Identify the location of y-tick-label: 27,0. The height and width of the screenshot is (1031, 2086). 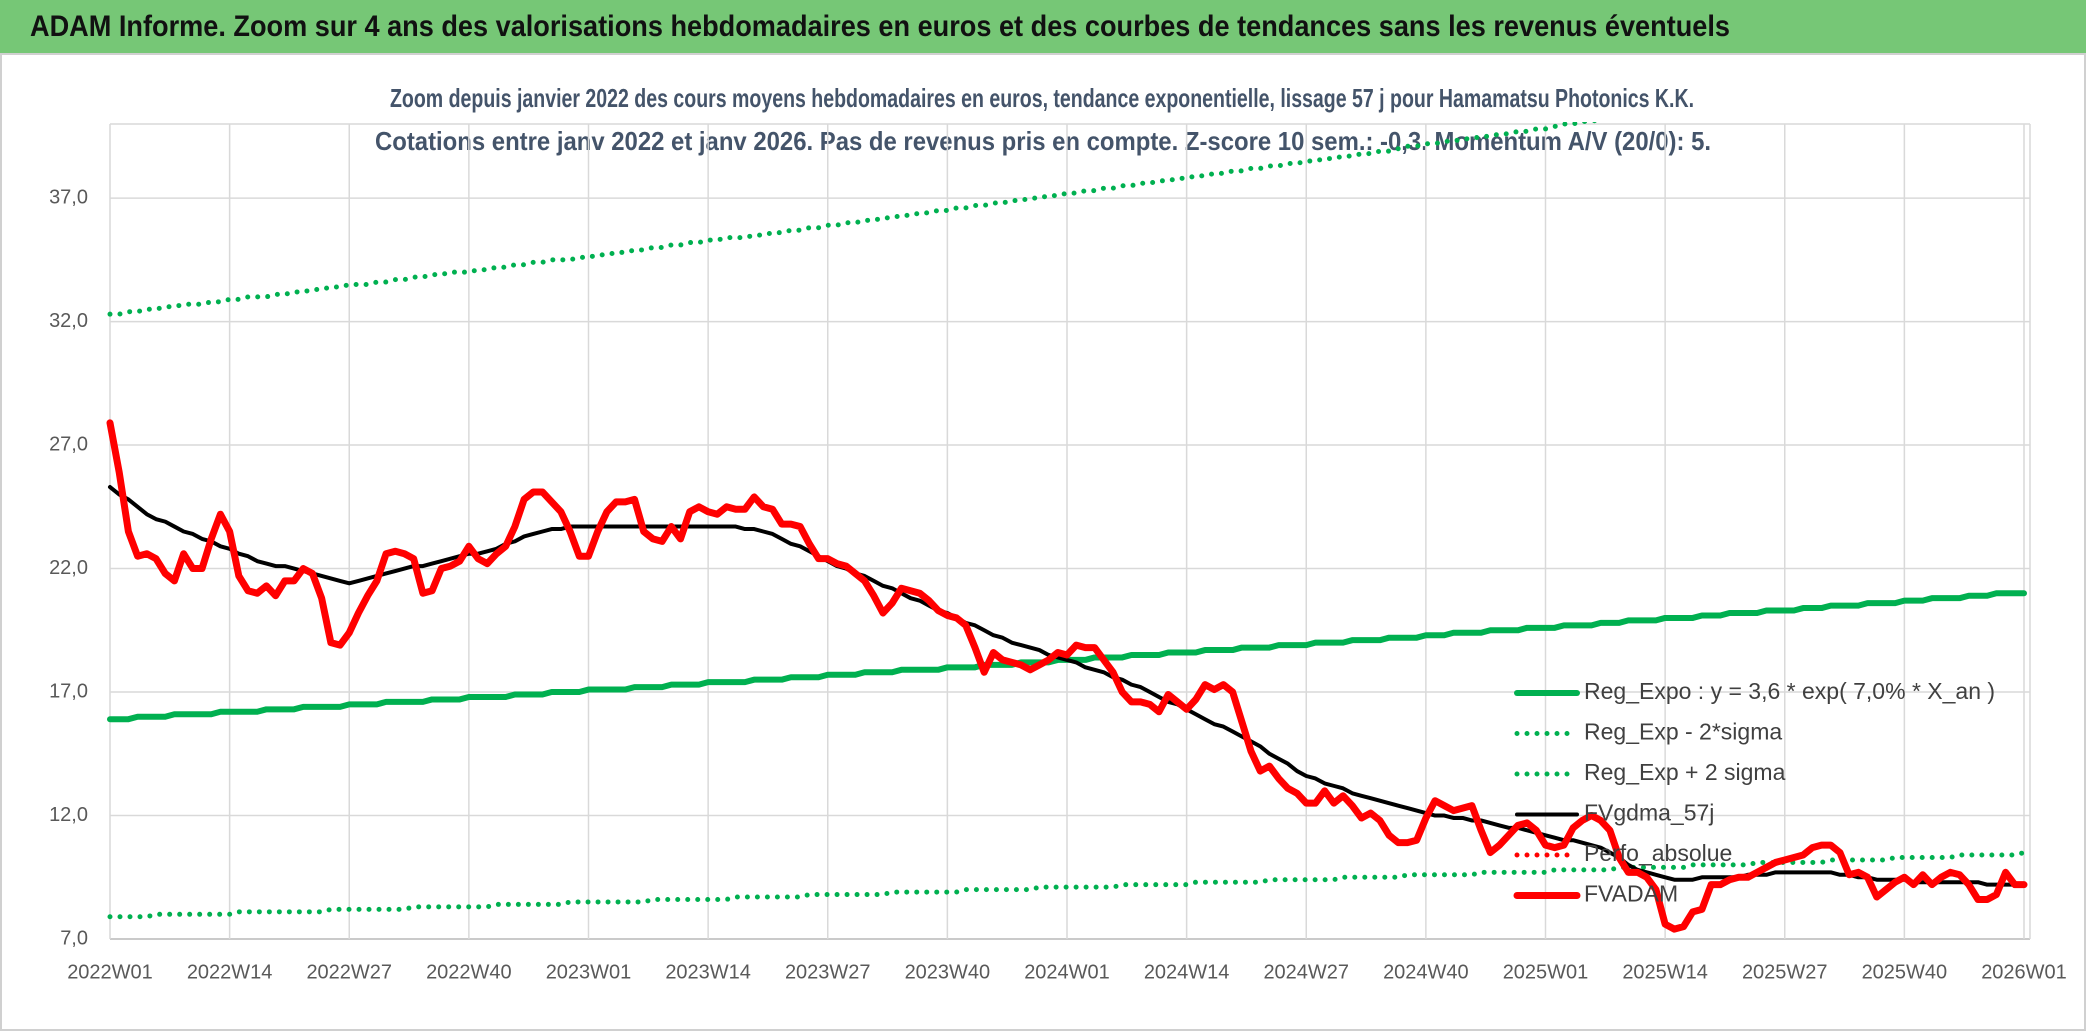
(68, 444).